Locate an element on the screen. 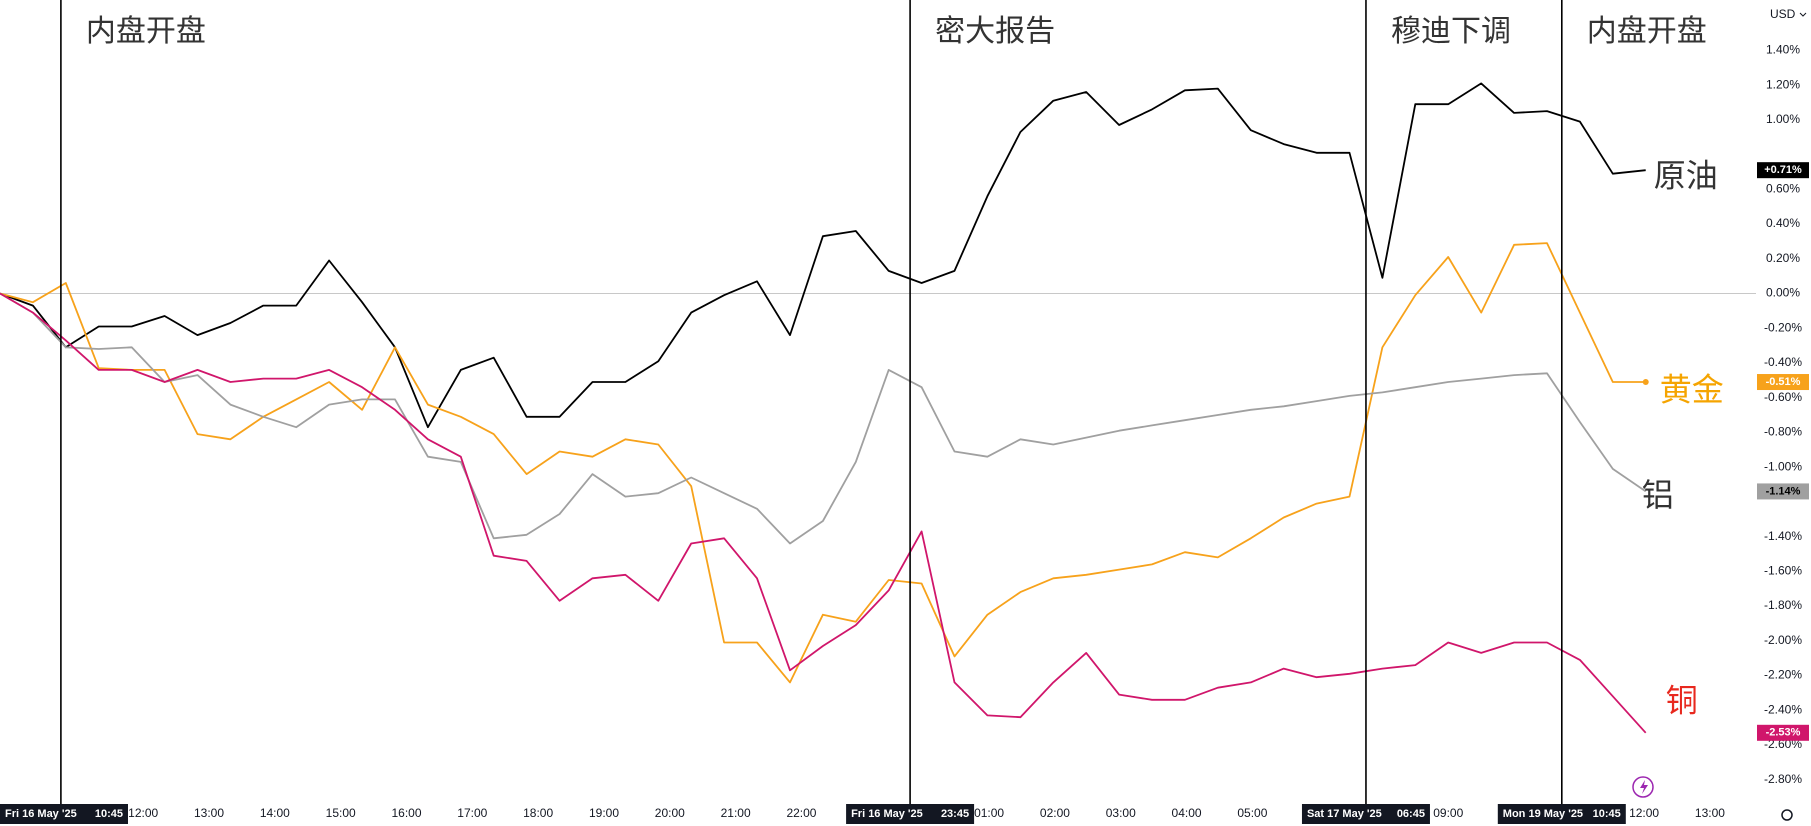 This screenshot has height=826, width=1811. alert-bolt is located at coordinates (1644, 787).